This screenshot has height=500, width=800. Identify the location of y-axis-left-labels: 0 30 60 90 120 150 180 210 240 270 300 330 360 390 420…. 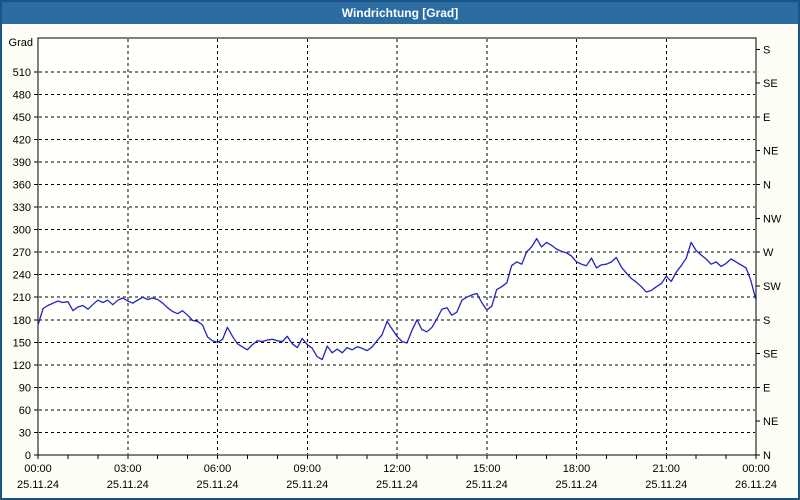
(23, 249).